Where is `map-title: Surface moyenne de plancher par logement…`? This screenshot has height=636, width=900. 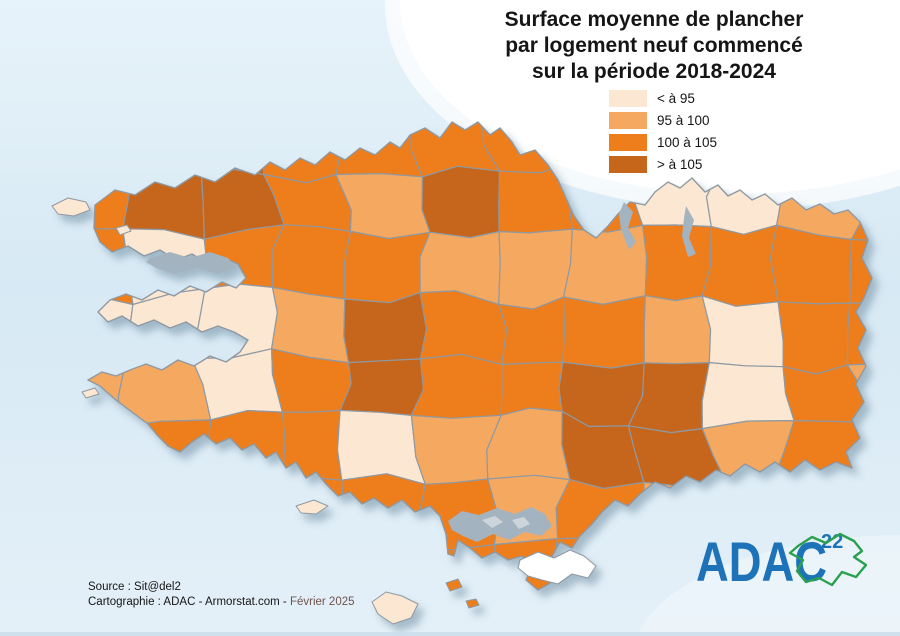
map-title: Surface moyenne de plancher par logement… is located at coordinates (654, 46).